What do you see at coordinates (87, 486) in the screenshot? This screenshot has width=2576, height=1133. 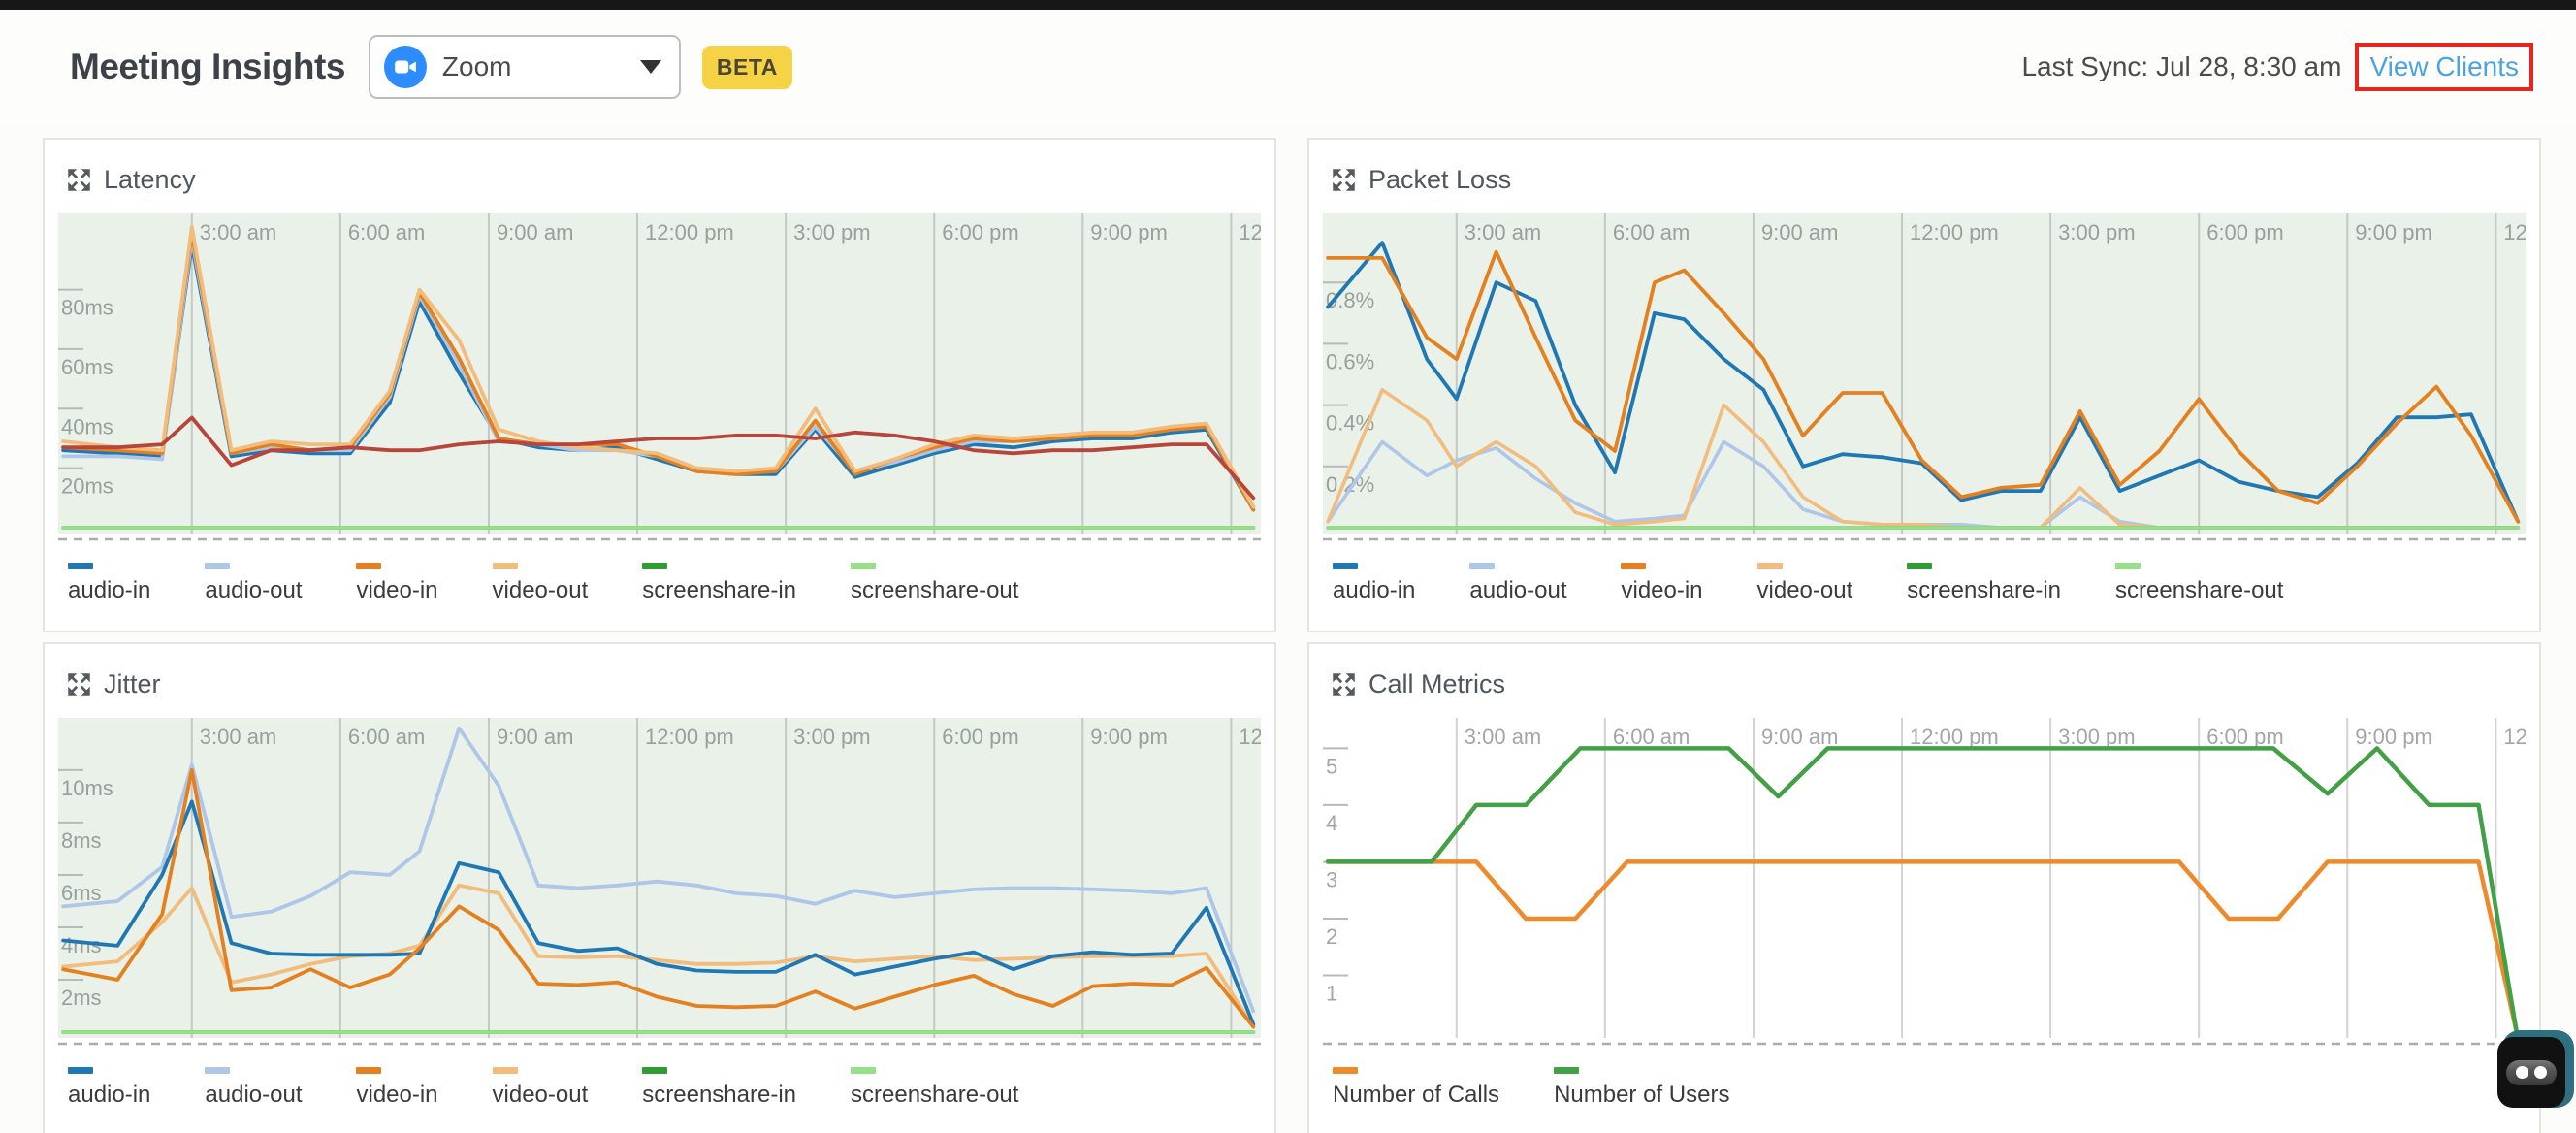 I see `svg-text: 20ms` at bounding box center [87, 486].